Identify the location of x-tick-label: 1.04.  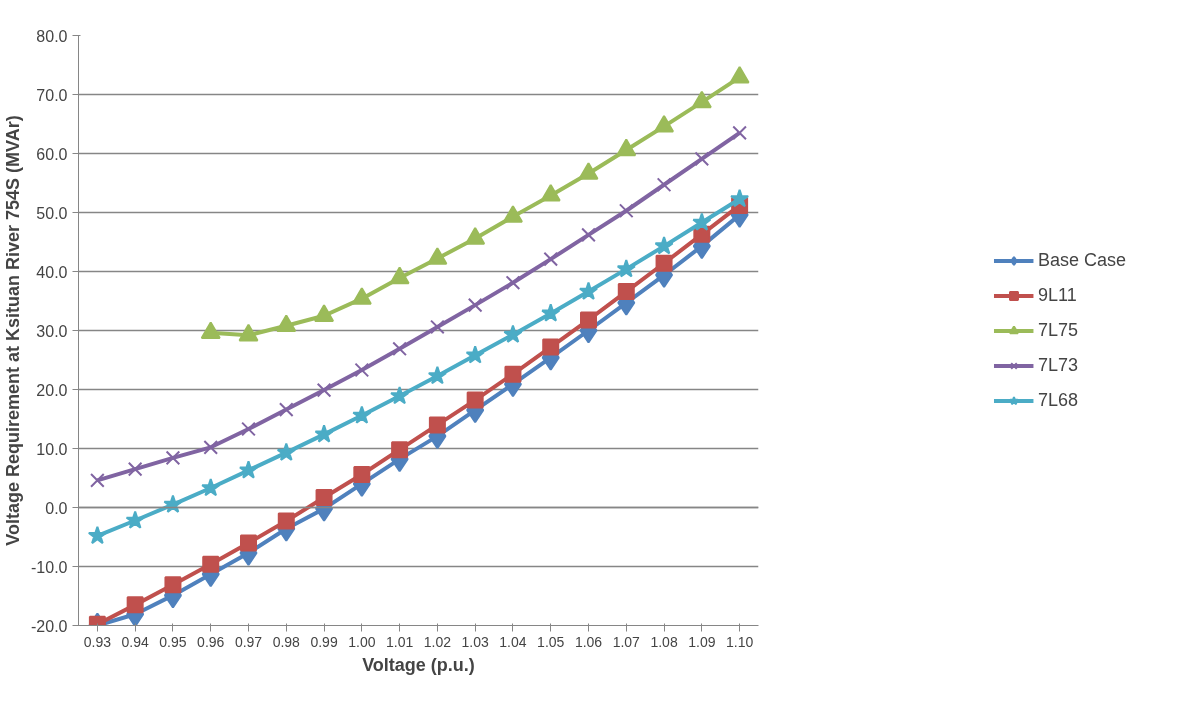
(513, 641).